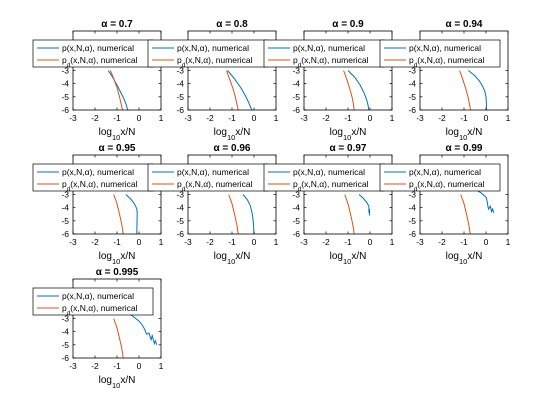 The image size is (560, 420). I want to click on subplot-title: α = 0.99, so click(463, 148).